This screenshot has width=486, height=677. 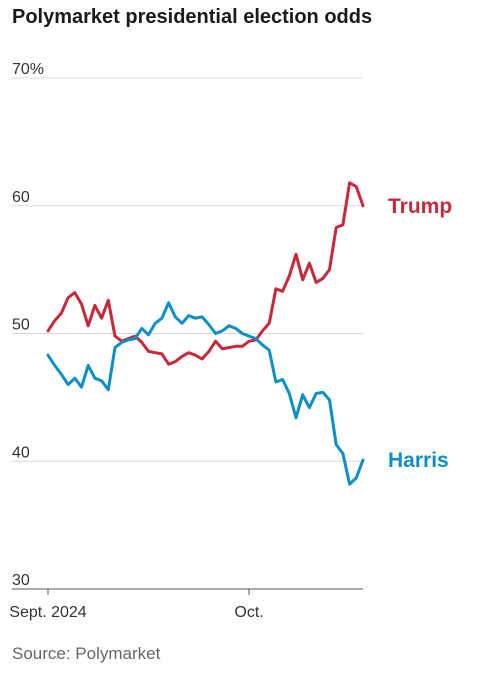 What do you see at coordinates (86, 653) in the screenshot?
I see `source-note: Source: Polymarket` at bounding box center [86, 653].